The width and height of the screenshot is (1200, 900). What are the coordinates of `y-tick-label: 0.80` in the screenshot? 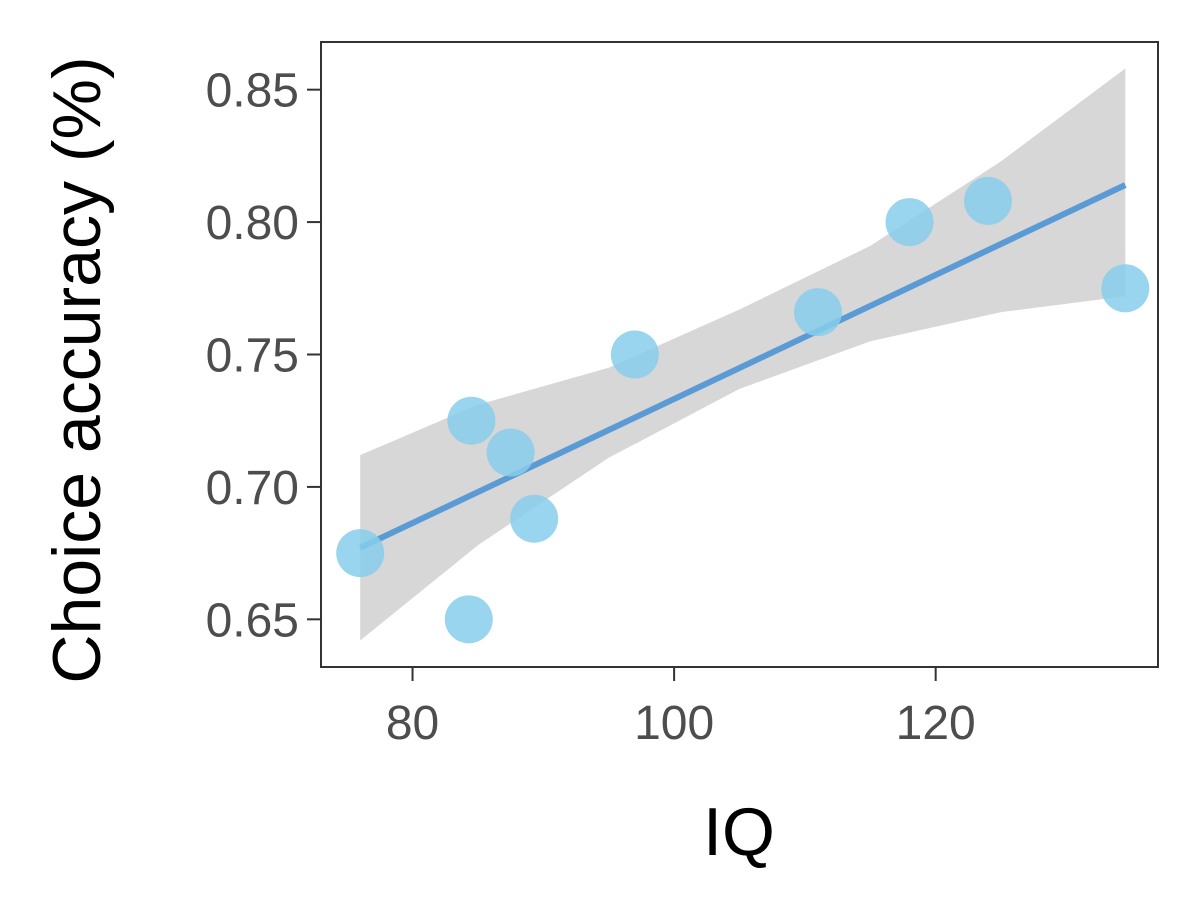 It's located at (252, 223).